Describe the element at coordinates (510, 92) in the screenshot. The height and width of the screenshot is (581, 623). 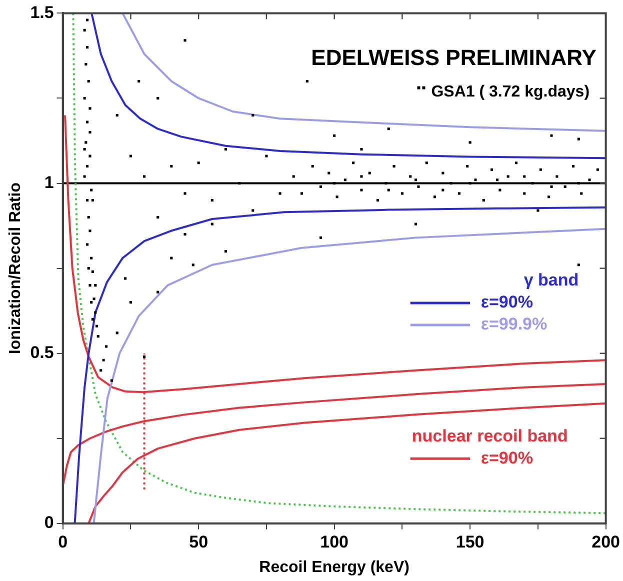
I see `legend-label: GSA1 ( 3.72 kg.days)` at that location.